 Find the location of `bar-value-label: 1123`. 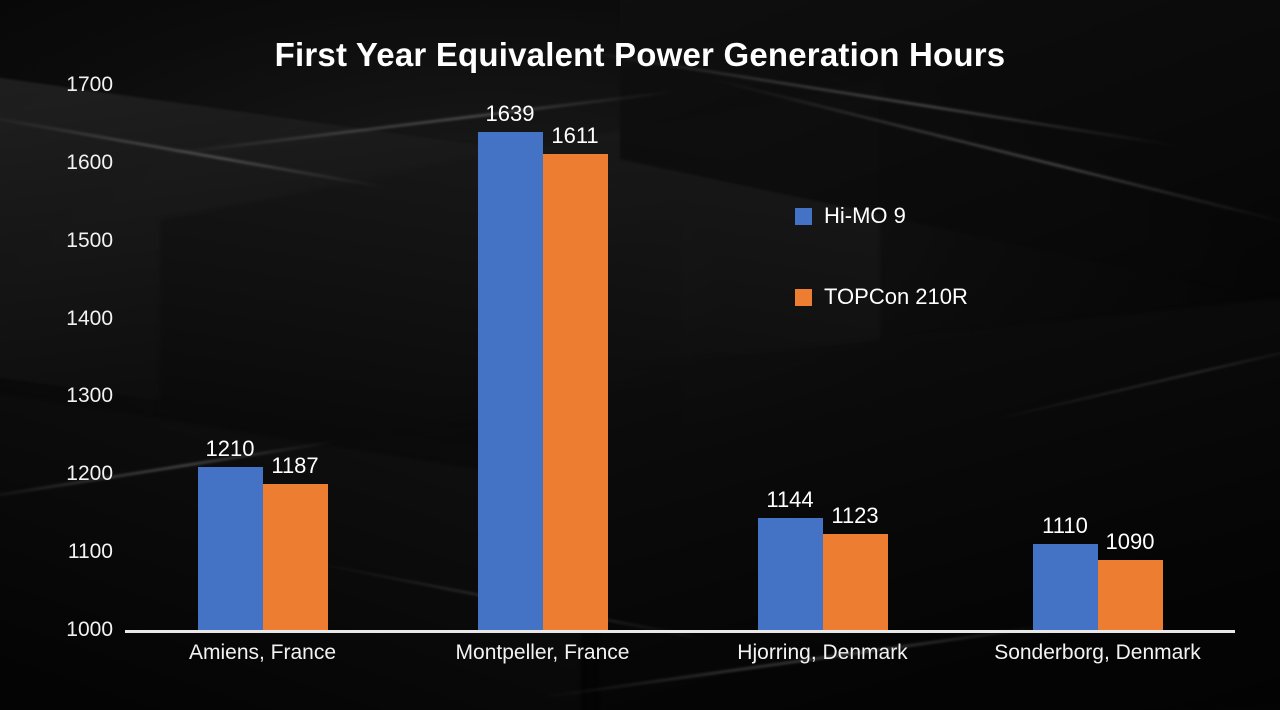

bar-value-label: 1123 is located at coordinates (855, 516).